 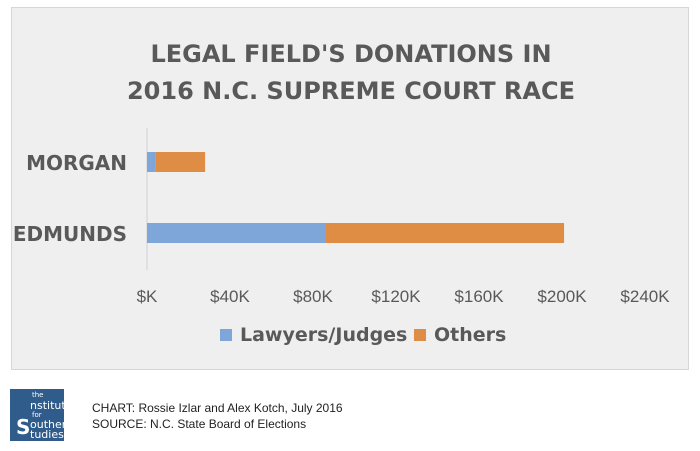 I want to click on logo-text-for: for, so click(x=37, y=415).